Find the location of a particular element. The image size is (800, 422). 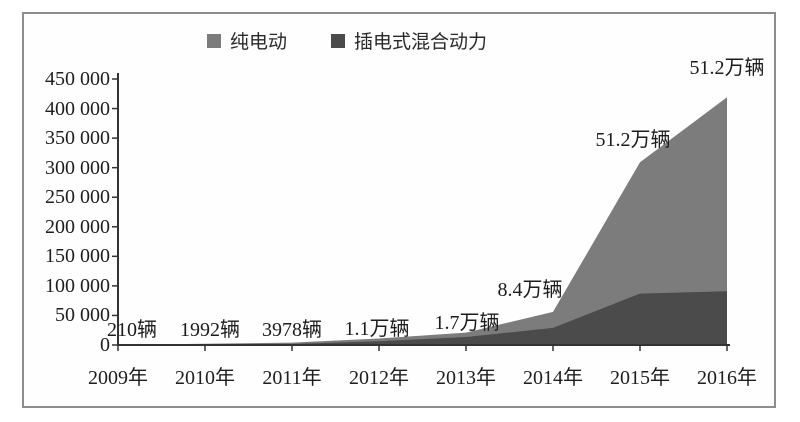

data-label: 210辆 is located at coordinates (132, 330).